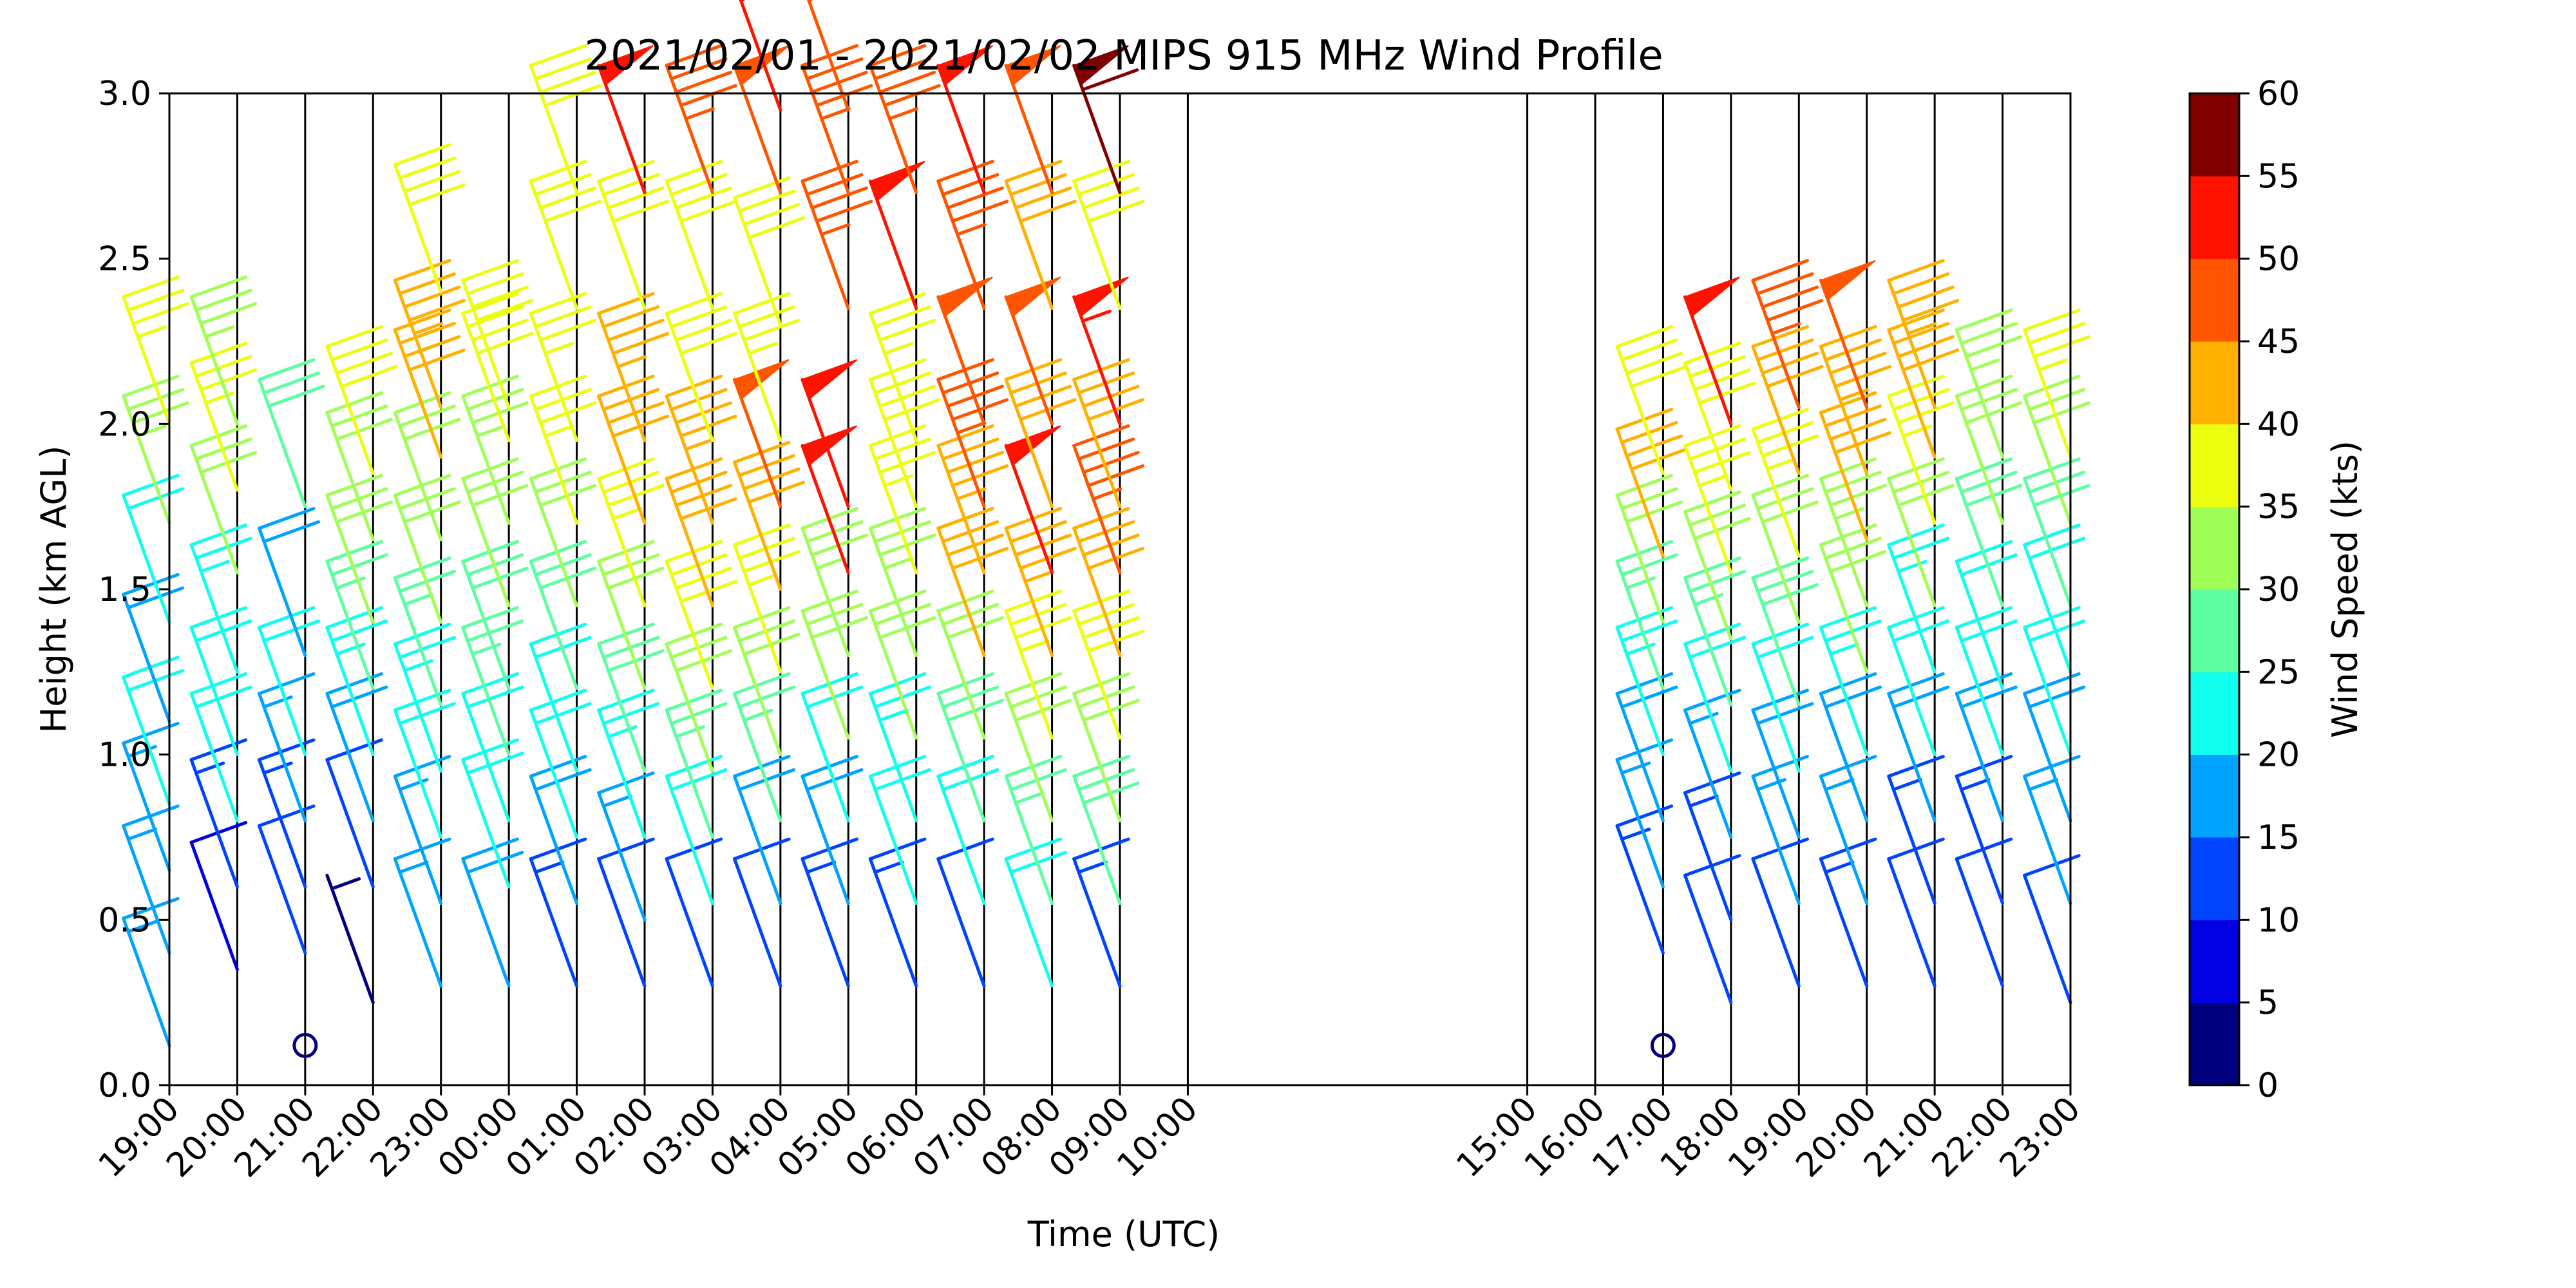 This screenshot has width=2576, height=1288. What do you see at coordinates (2278, 673) in the screenshot?
I see `colorbar-tick-label-5: 25` at bounding box center [2278, 673].